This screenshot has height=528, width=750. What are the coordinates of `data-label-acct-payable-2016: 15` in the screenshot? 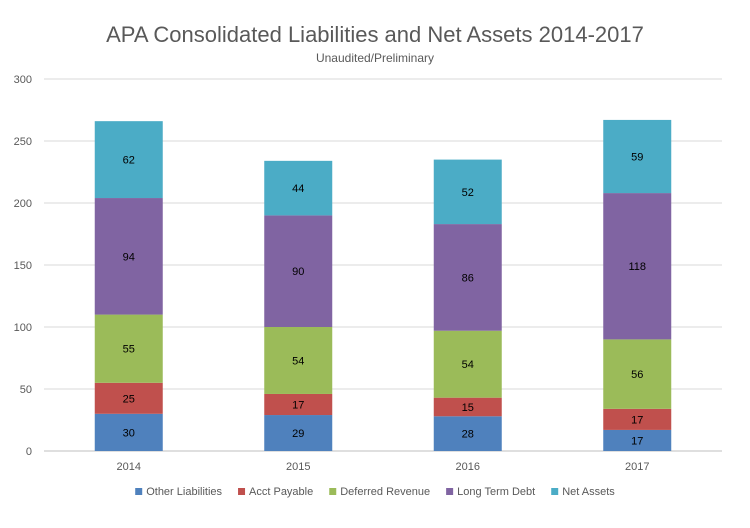 It's located at (468, 408).